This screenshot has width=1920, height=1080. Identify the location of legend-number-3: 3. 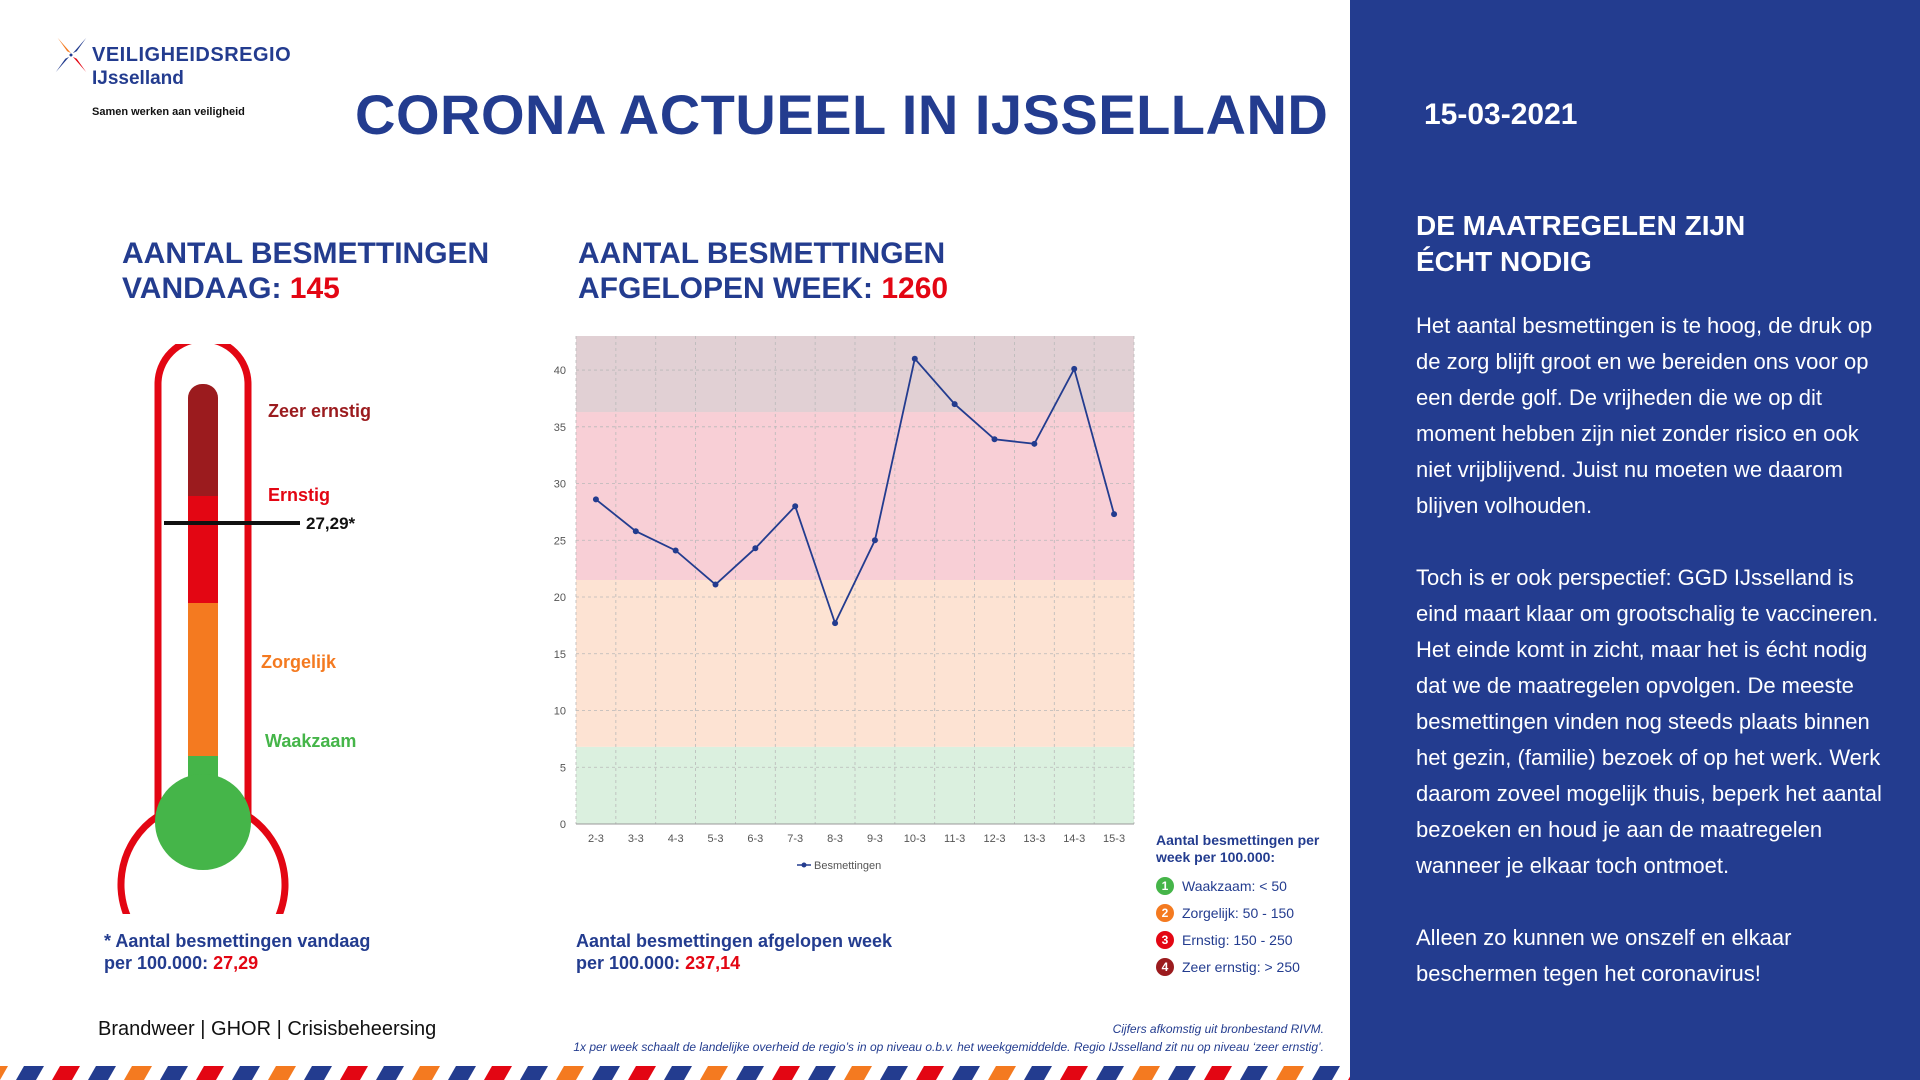
(1165, 939).